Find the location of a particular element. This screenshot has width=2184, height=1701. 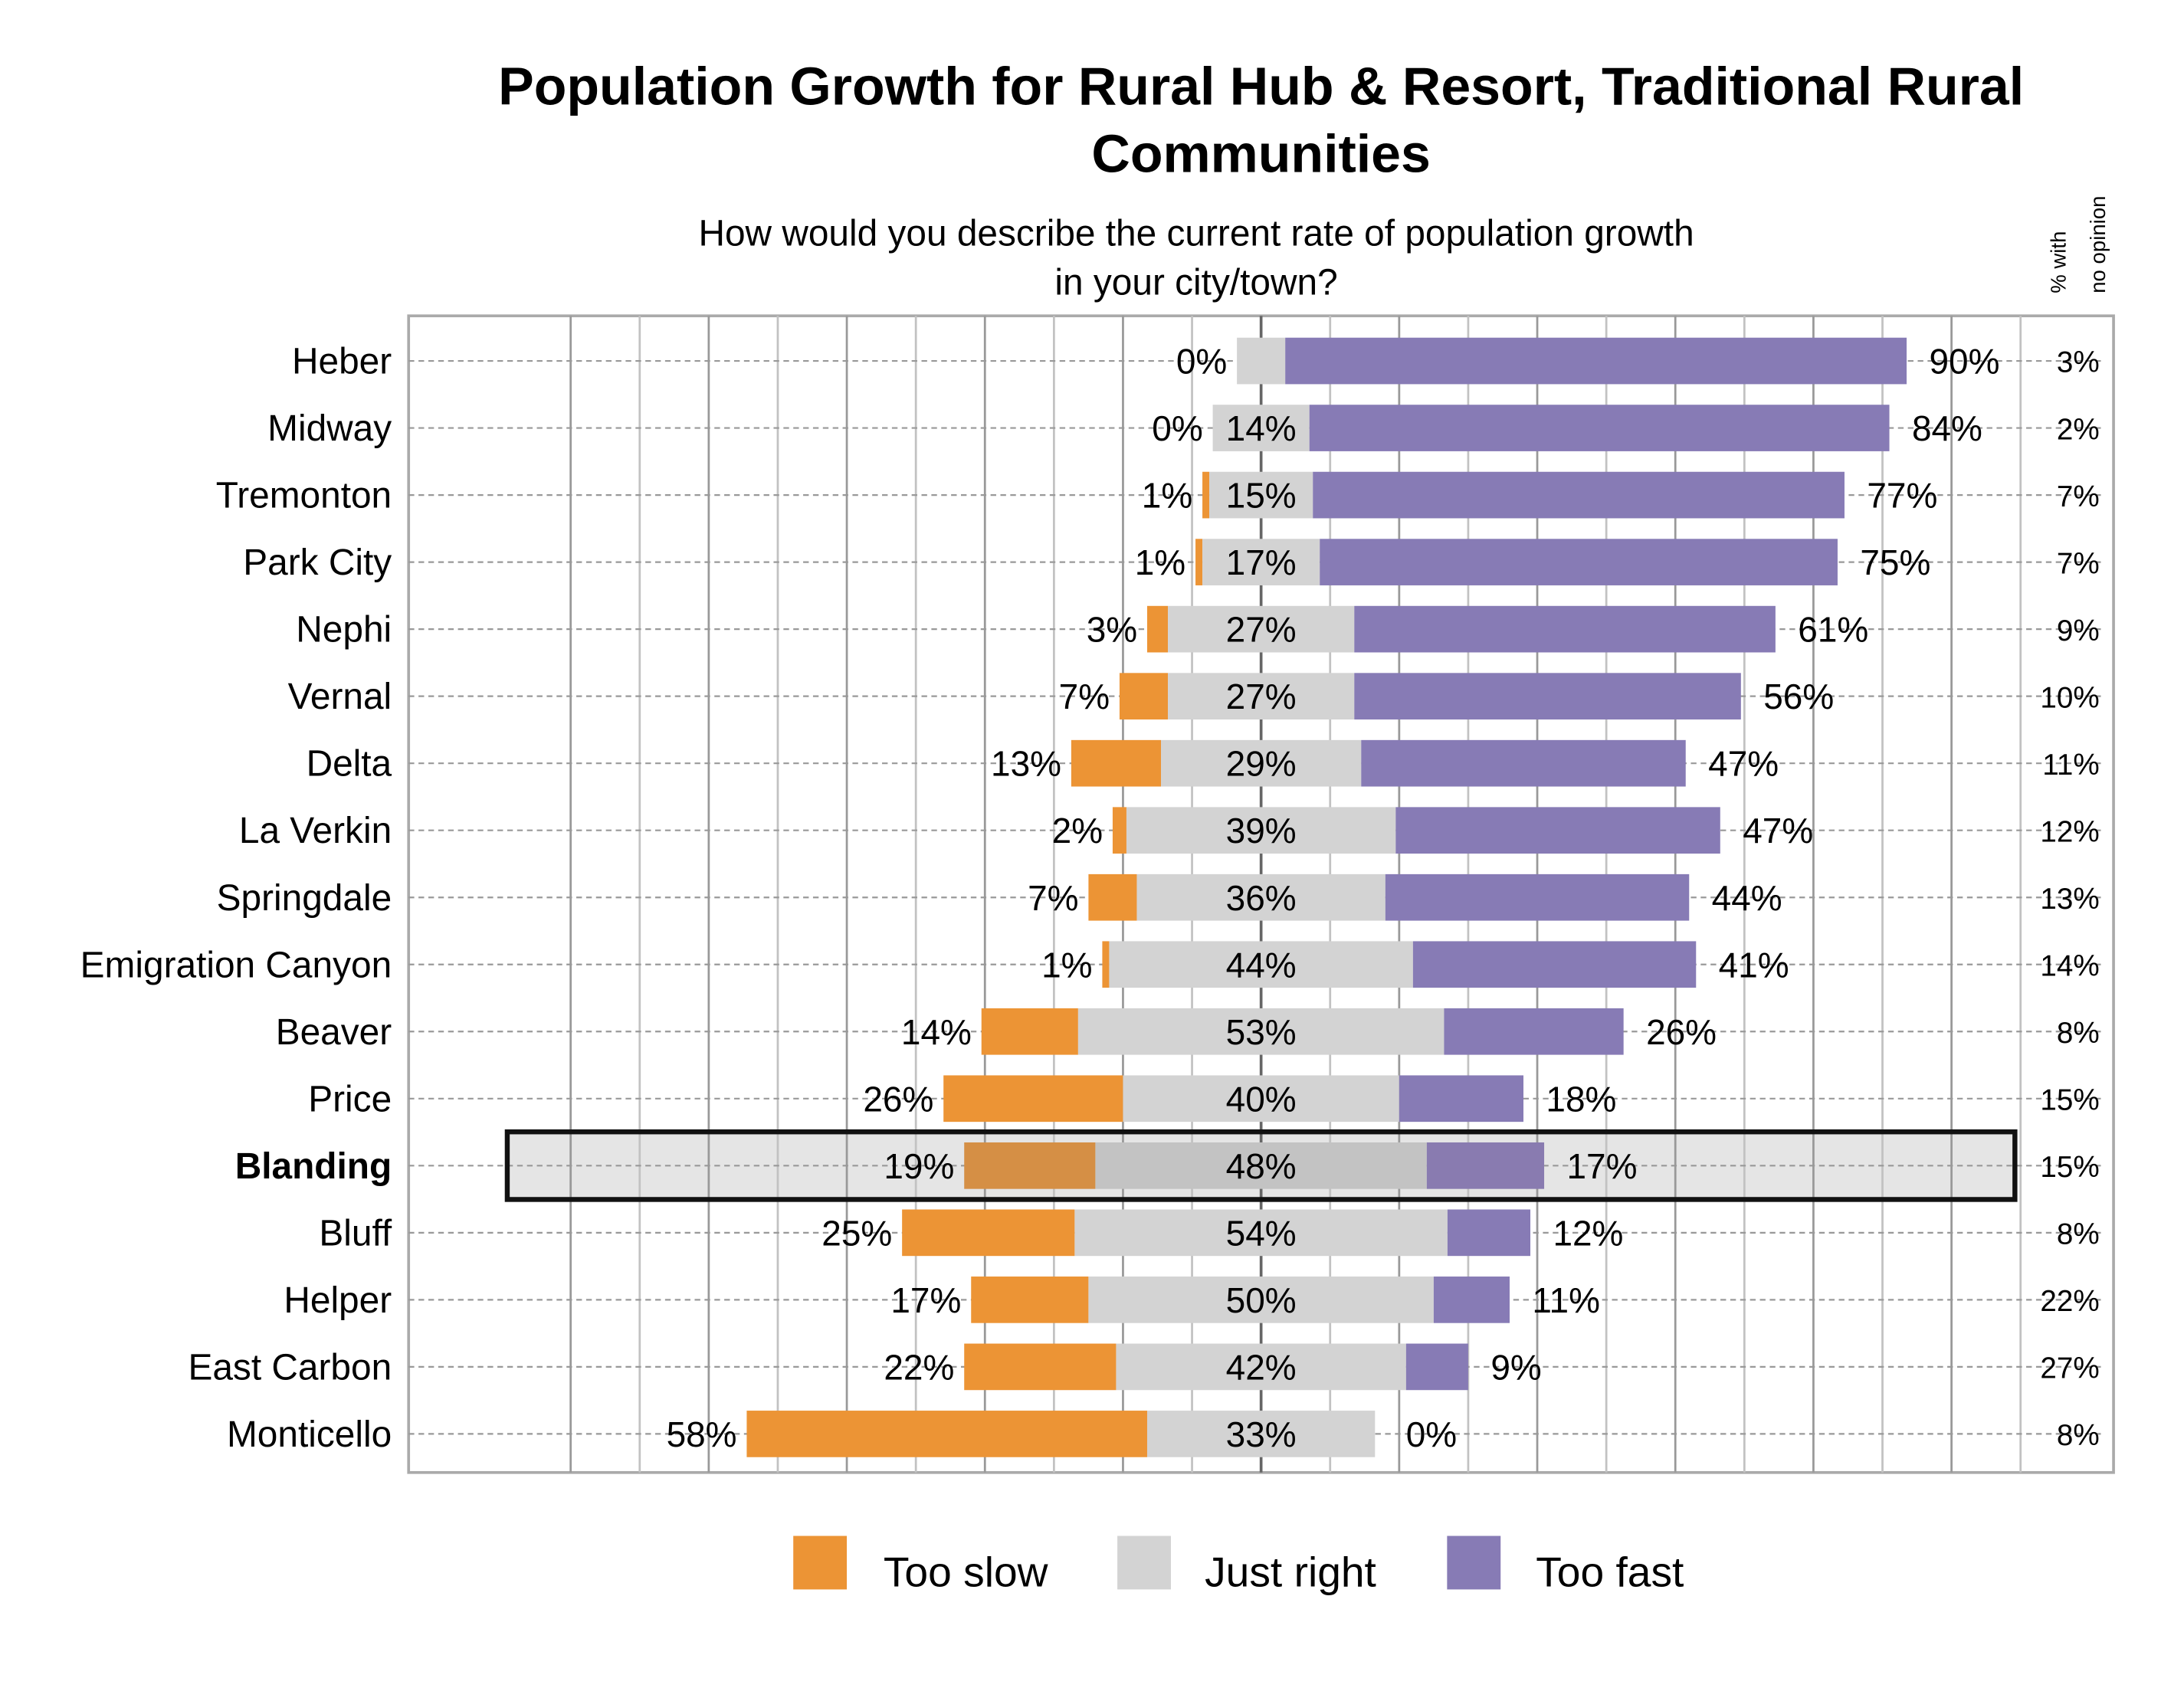

value-label-too-fast: 41% is located at coordinates (1754, 965).